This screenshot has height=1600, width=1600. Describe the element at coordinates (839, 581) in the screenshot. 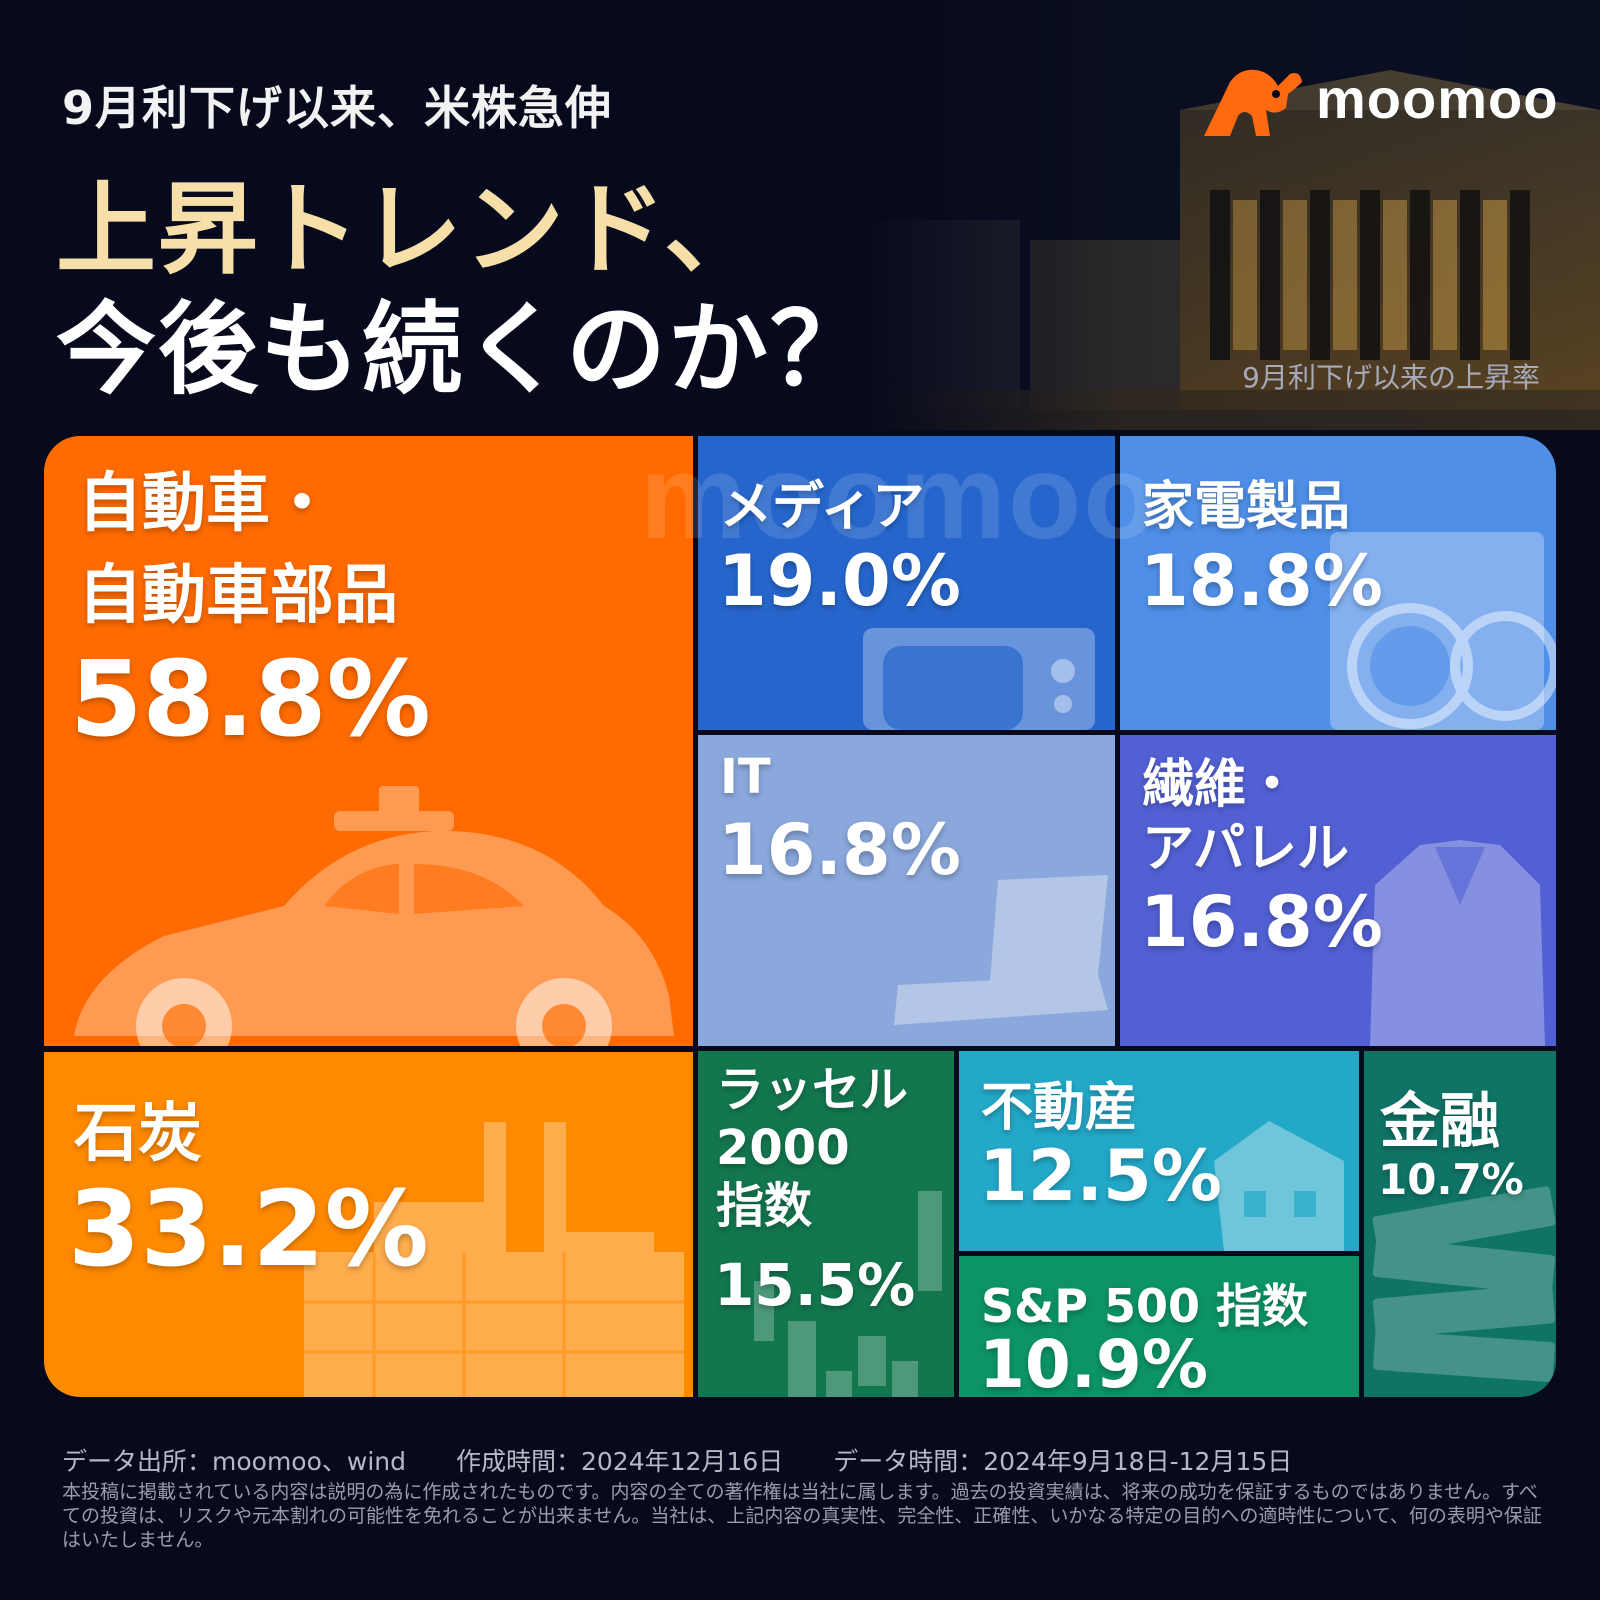

I see `tile-value: 19.0%` at that location.